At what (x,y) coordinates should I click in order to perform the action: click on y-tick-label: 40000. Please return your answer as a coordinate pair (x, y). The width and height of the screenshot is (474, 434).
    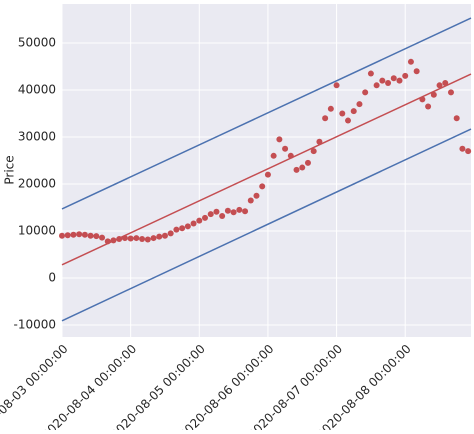
    Looking at the image, I should click on (37, 90).